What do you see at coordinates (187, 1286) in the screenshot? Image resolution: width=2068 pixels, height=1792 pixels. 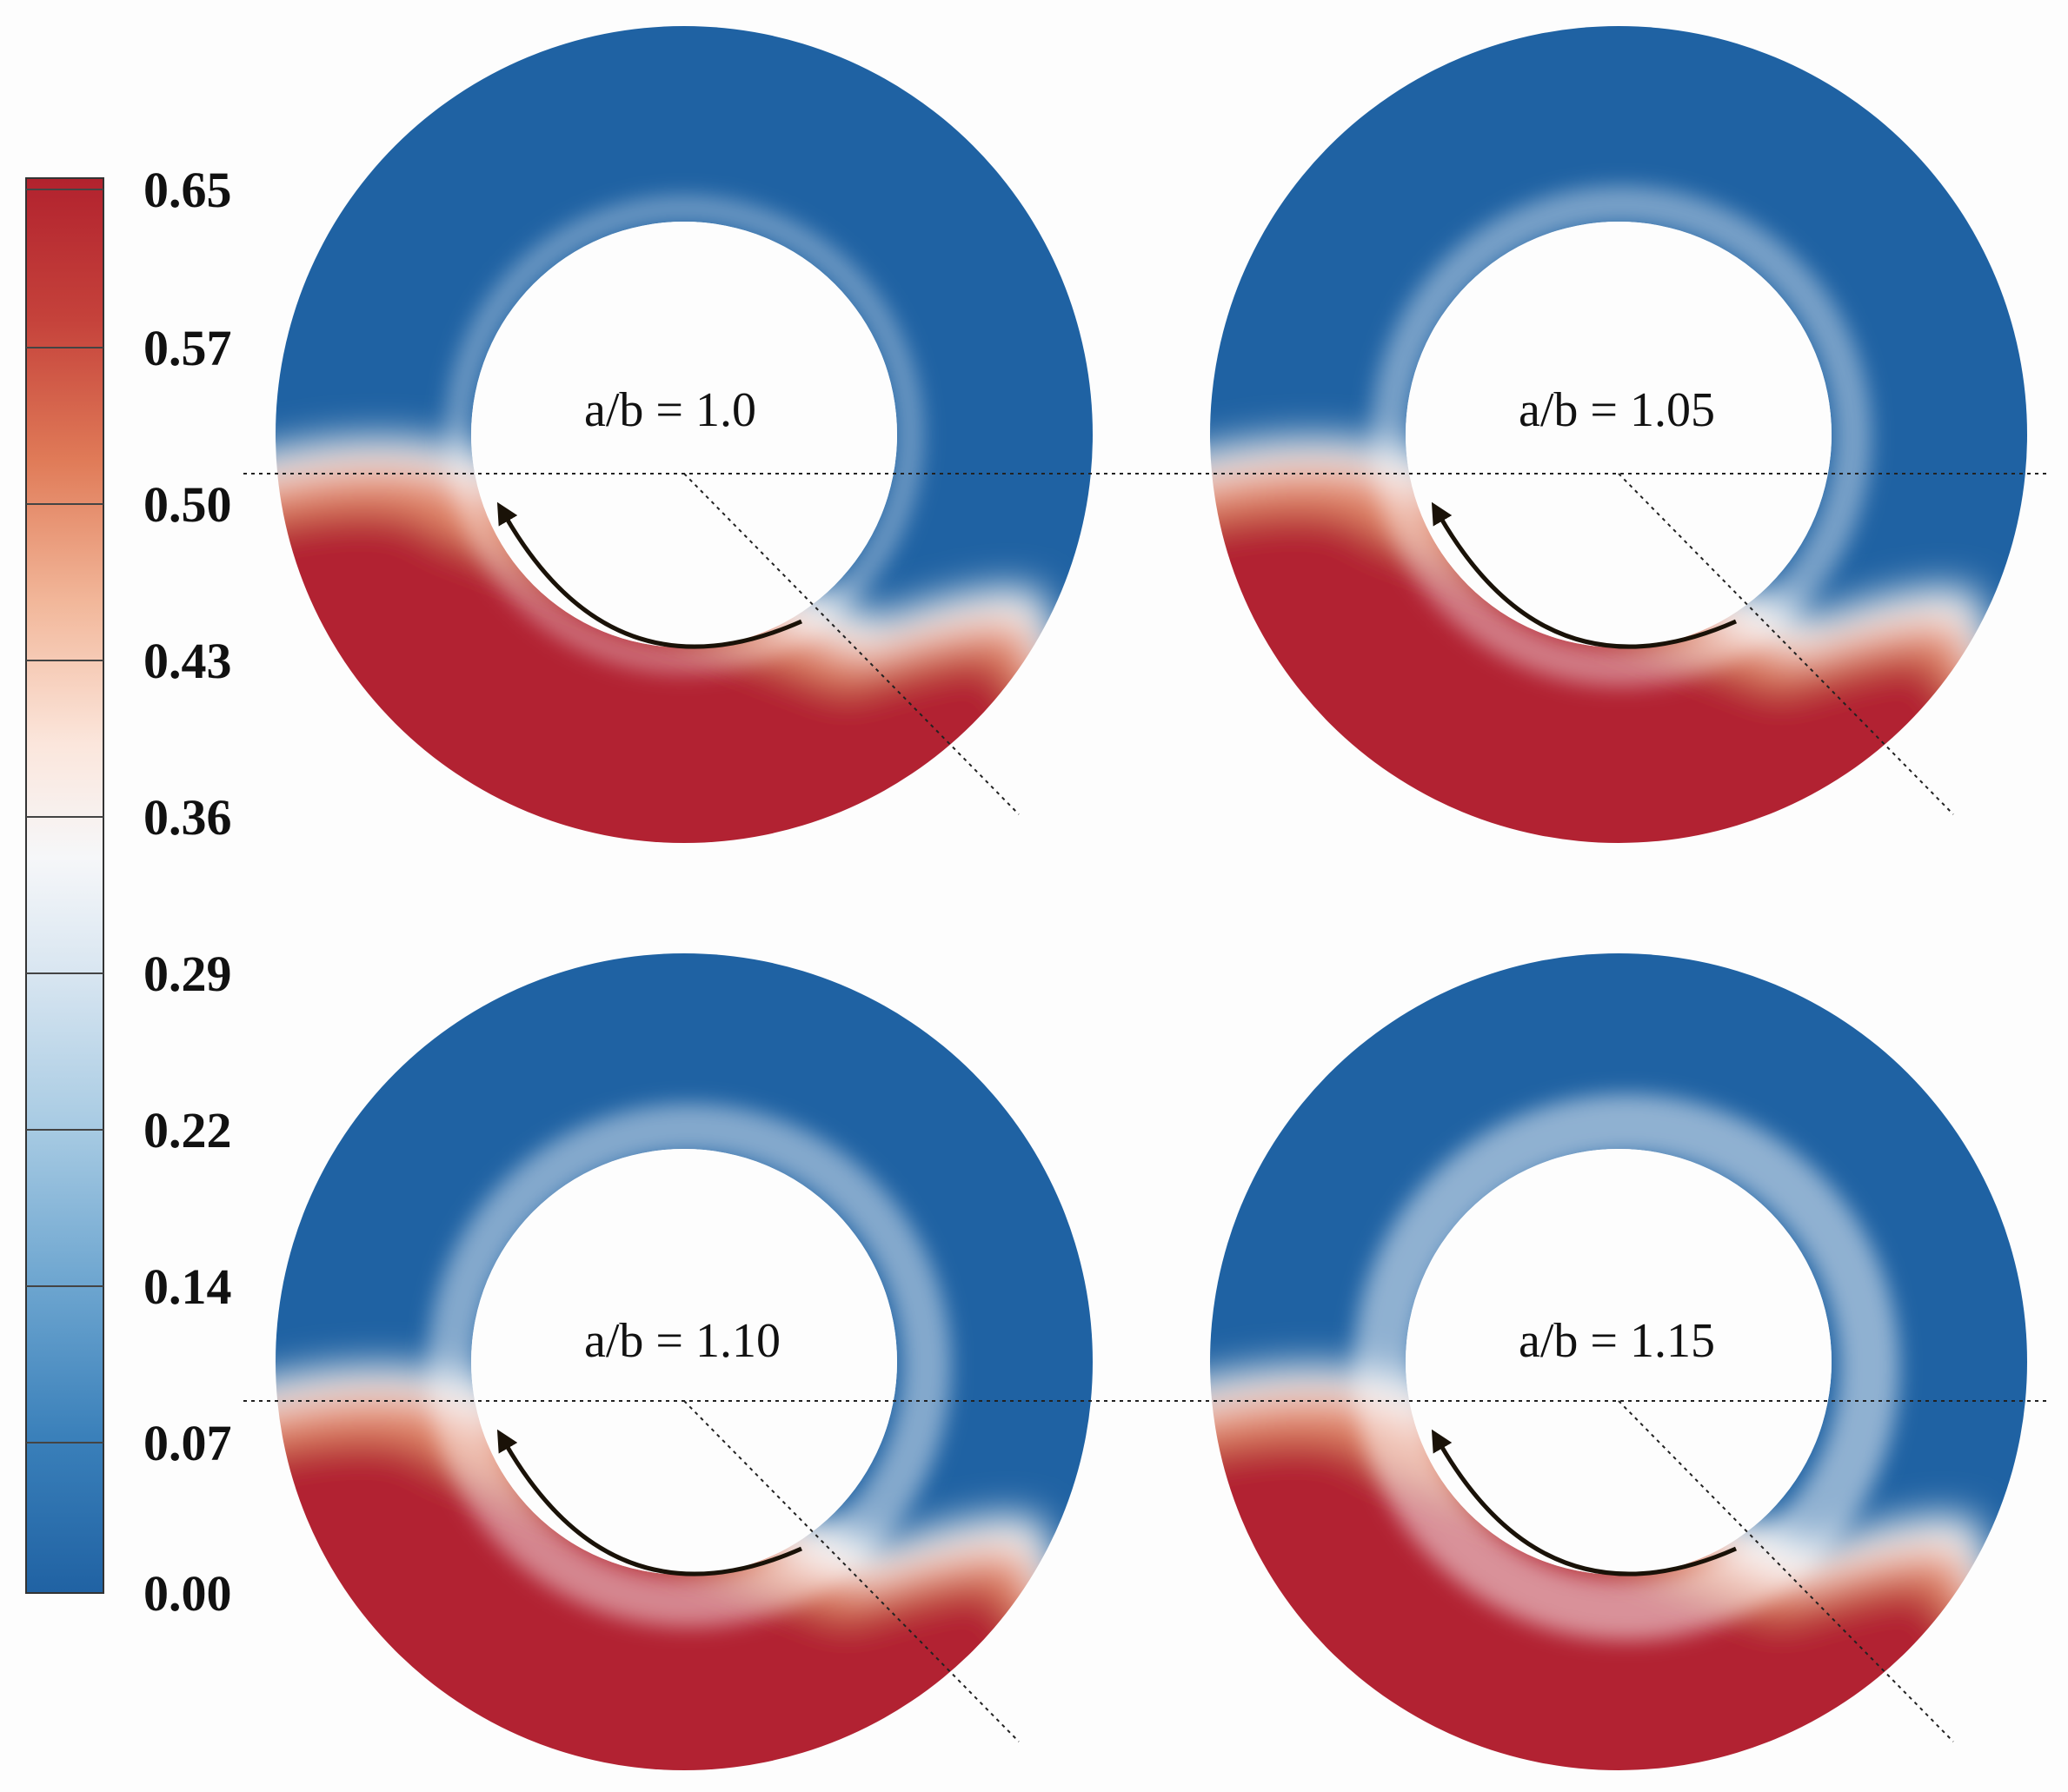 I see `colorbar-tick-label: 0.14` at bounding box center [187, 1286].